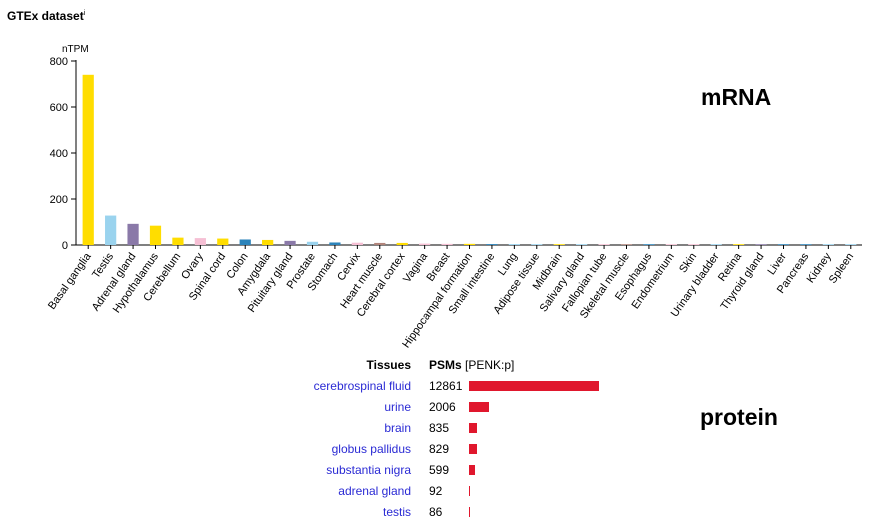 Image resolution: width=890 pixels, height=525 pixels. Describe the element at coordinates (716, 244) in the screenshot. I see `bar-urinary-bladder` at that location.